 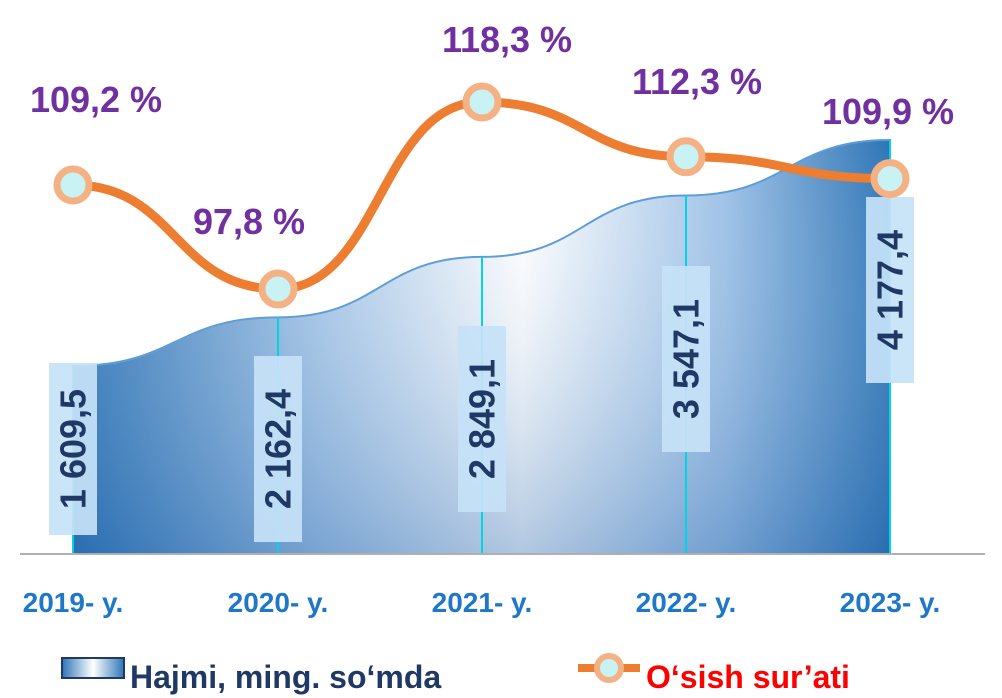 What do you see at coordinates (73, 602) in the screenshot?
I see `x-tick-label: 2019- y.` at bounding box center [73, 602].